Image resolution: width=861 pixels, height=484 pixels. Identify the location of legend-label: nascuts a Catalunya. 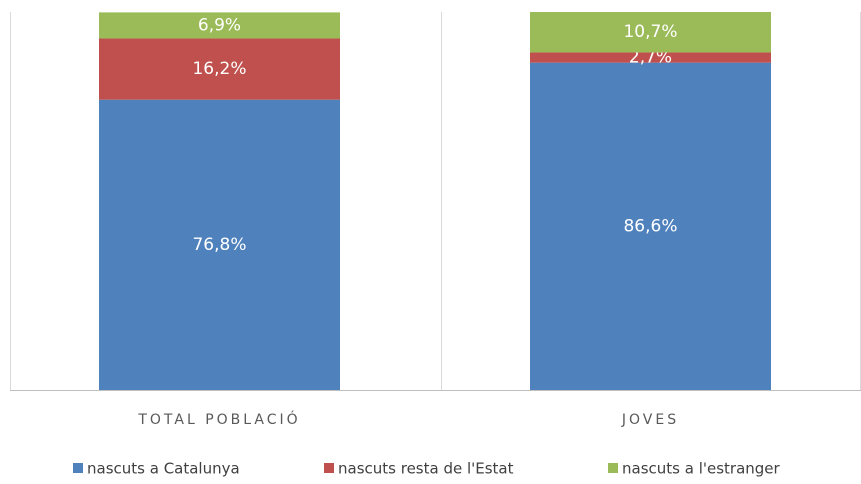
(163, 469).